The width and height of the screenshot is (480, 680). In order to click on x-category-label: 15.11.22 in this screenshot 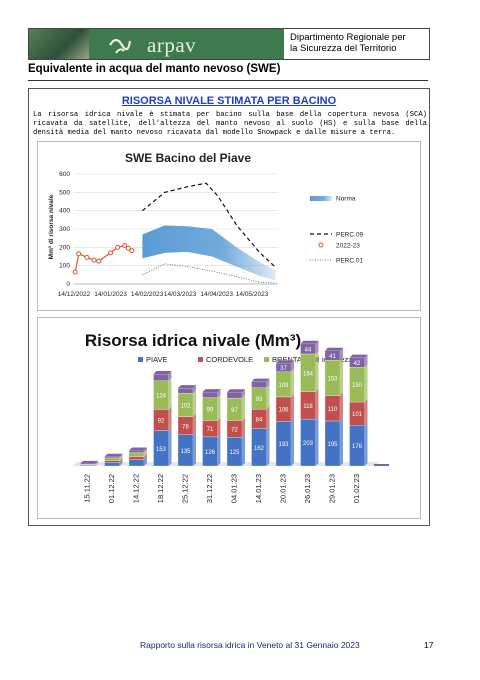, I will do `click(86, 488)`.